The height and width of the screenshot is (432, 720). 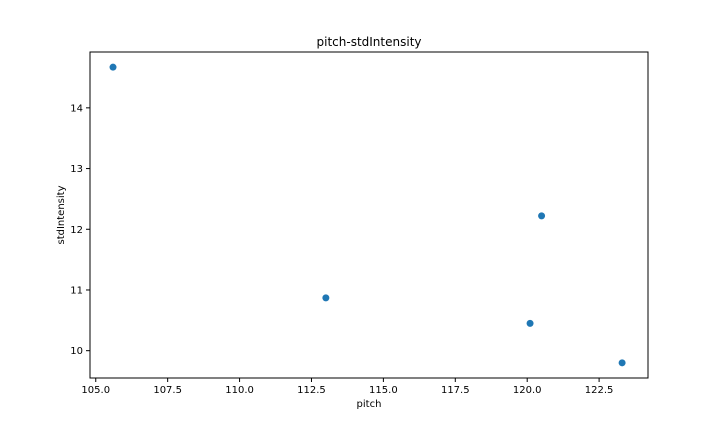 I want to click on x-tick-label: 107.5, so click(x=167, y=390).